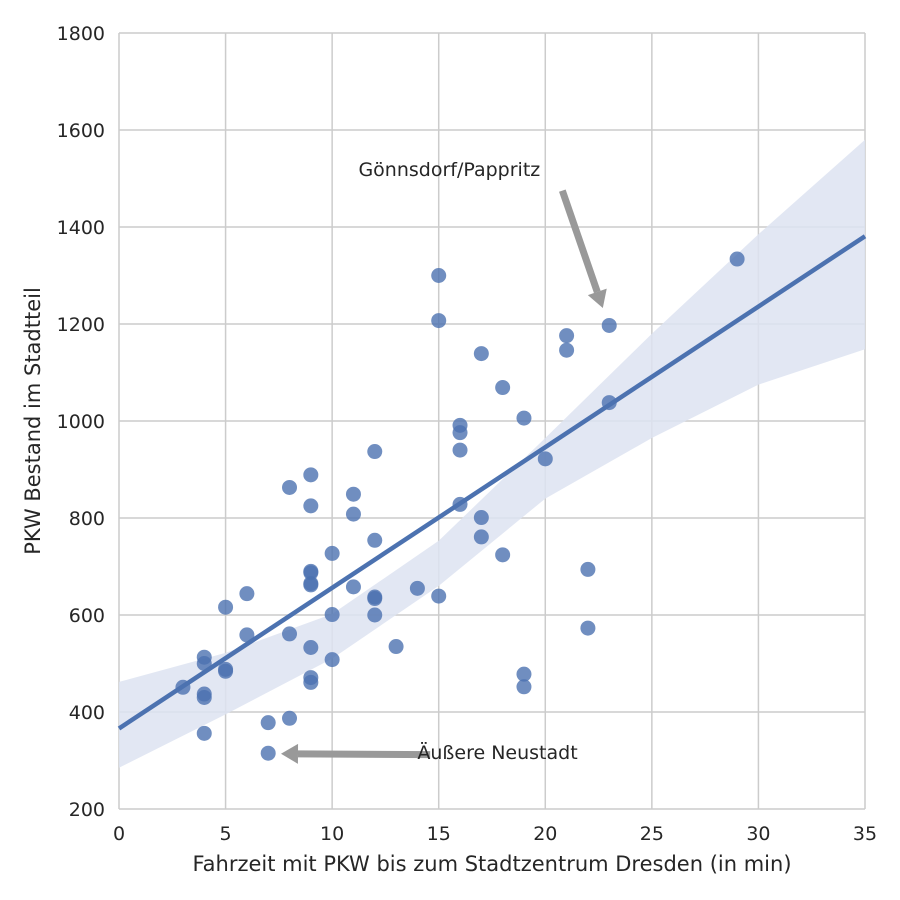  What do you see at coordinates (81, 131) in the screenshot?
I see `y-tick-label: 1600` at bounding box center [81, 131].